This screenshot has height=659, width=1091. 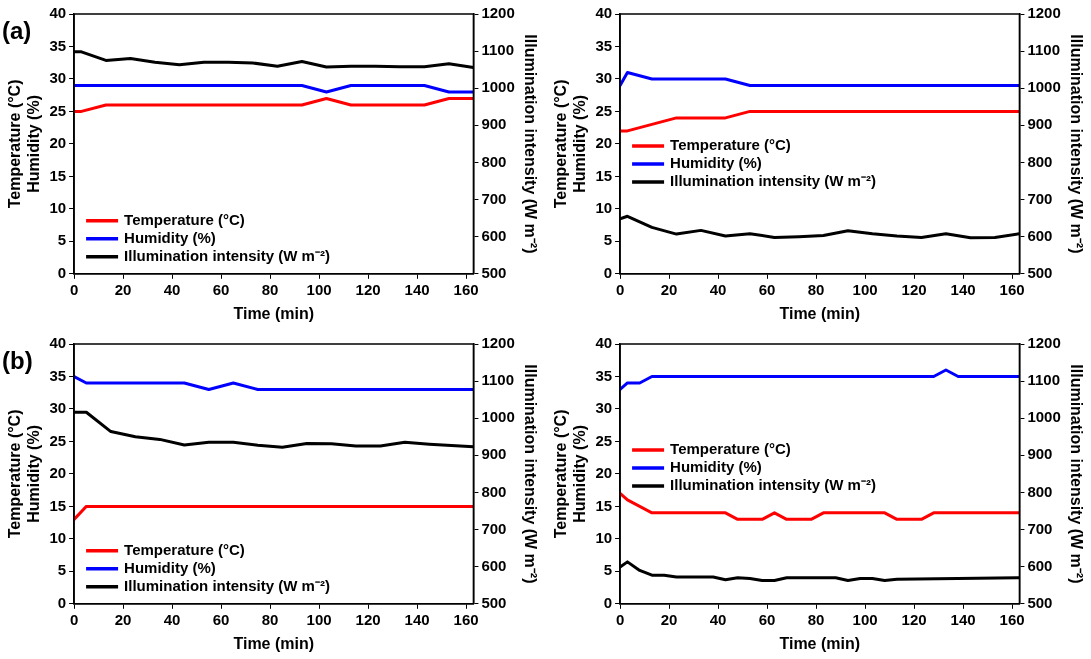 I want to click on text: (a), so click(x=17, y=30).